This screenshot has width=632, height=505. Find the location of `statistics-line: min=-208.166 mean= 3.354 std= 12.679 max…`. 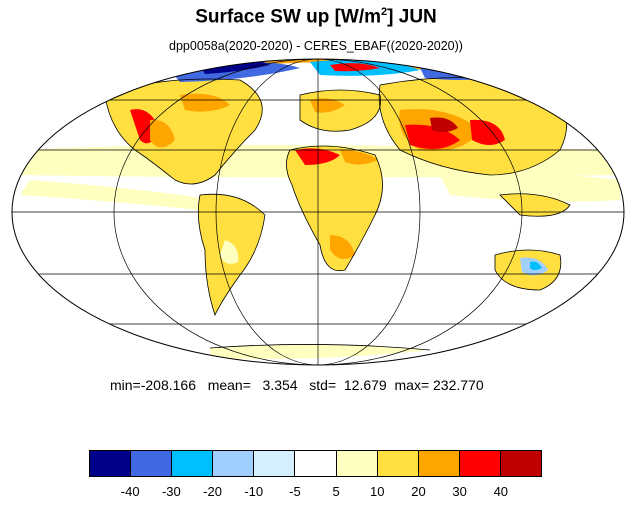

statistics-line: min=-208.166 mean= 3.354 std= 12.679 max… is located at coordinates (297, 385).